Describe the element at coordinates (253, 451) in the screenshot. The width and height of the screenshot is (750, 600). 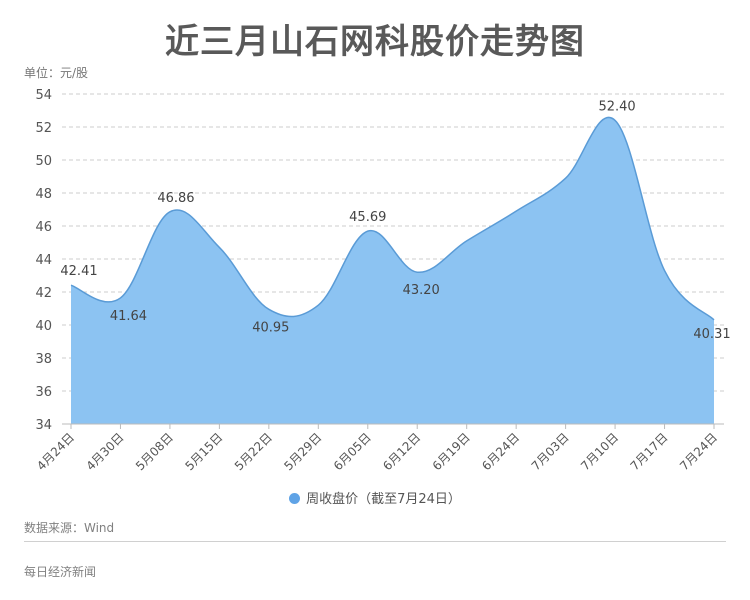
I see `x-tick-label: 5月22日` at that location.